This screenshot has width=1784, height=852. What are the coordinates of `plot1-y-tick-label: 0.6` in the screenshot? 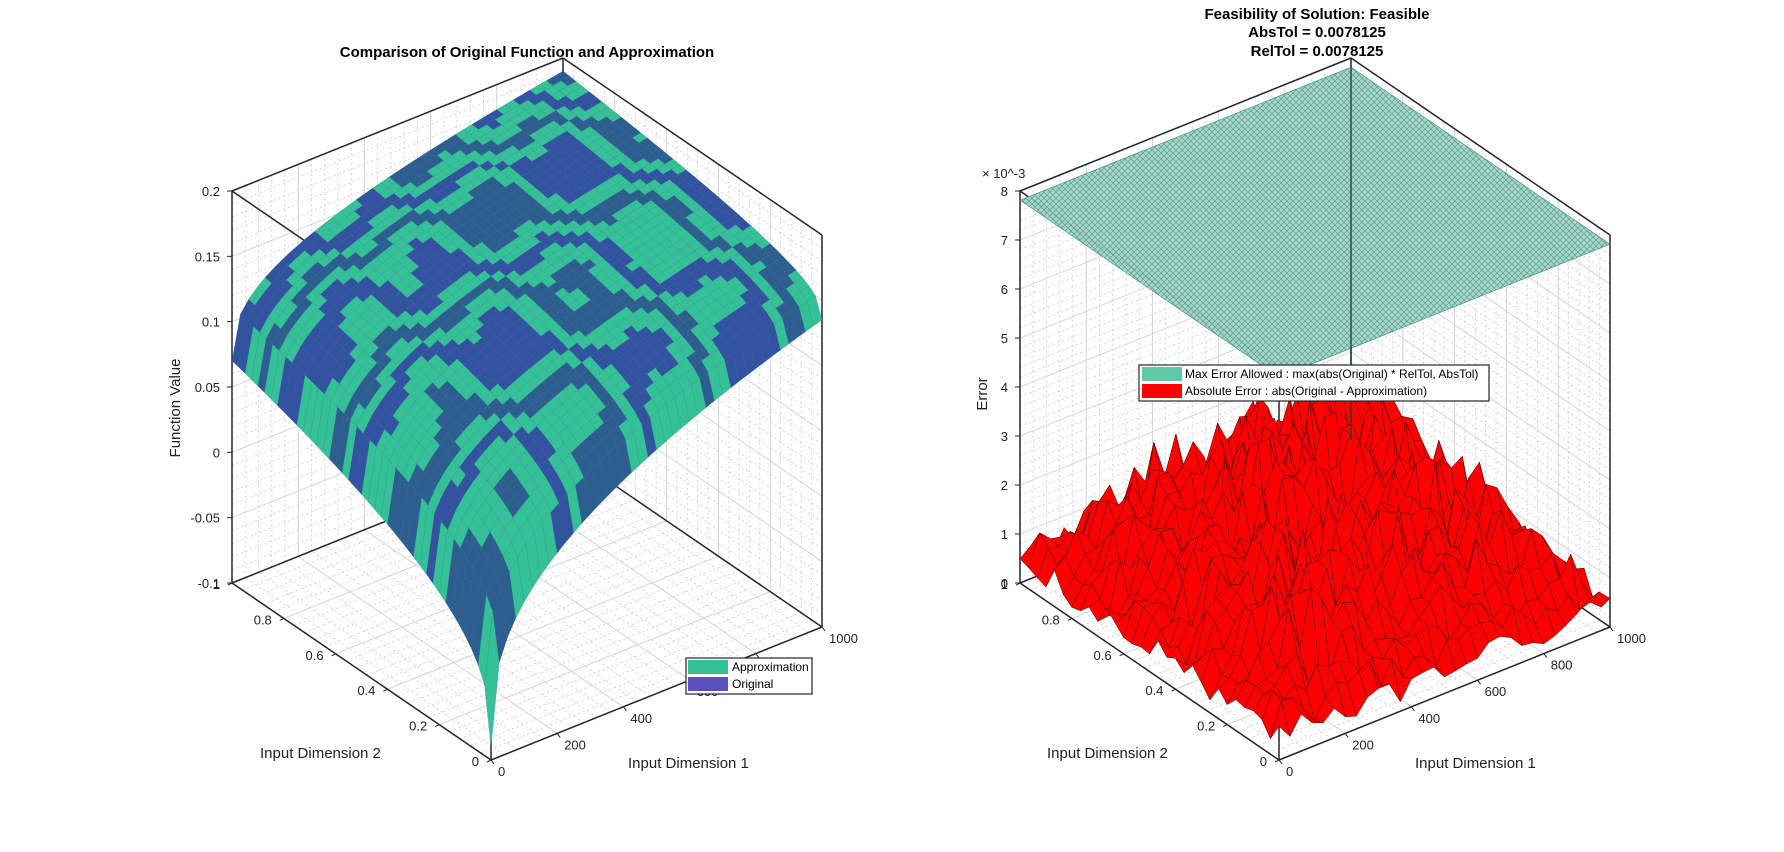 It's located at (315, 655).